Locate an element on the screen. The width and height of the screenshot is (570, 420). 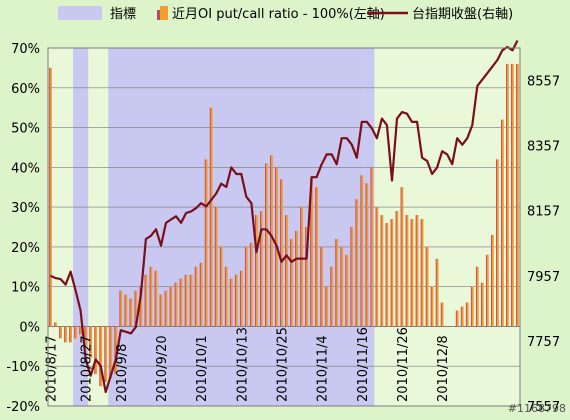
y-left-tick: 30% is located at coordinates (25, 208).